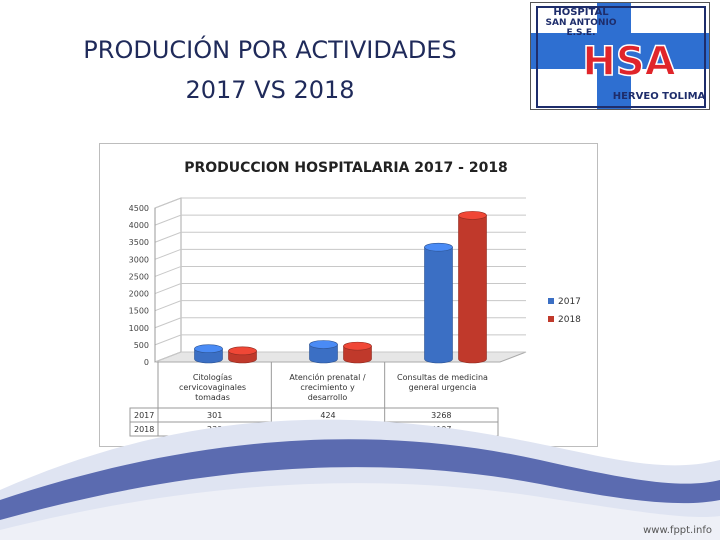 Image resolution: width=720 pixels, height=540 pixels. What do you see at coordinates (212, 387) in the screenshot?
I see `x-tick-label: cervicovaginales` at bounding box center [212, 387].